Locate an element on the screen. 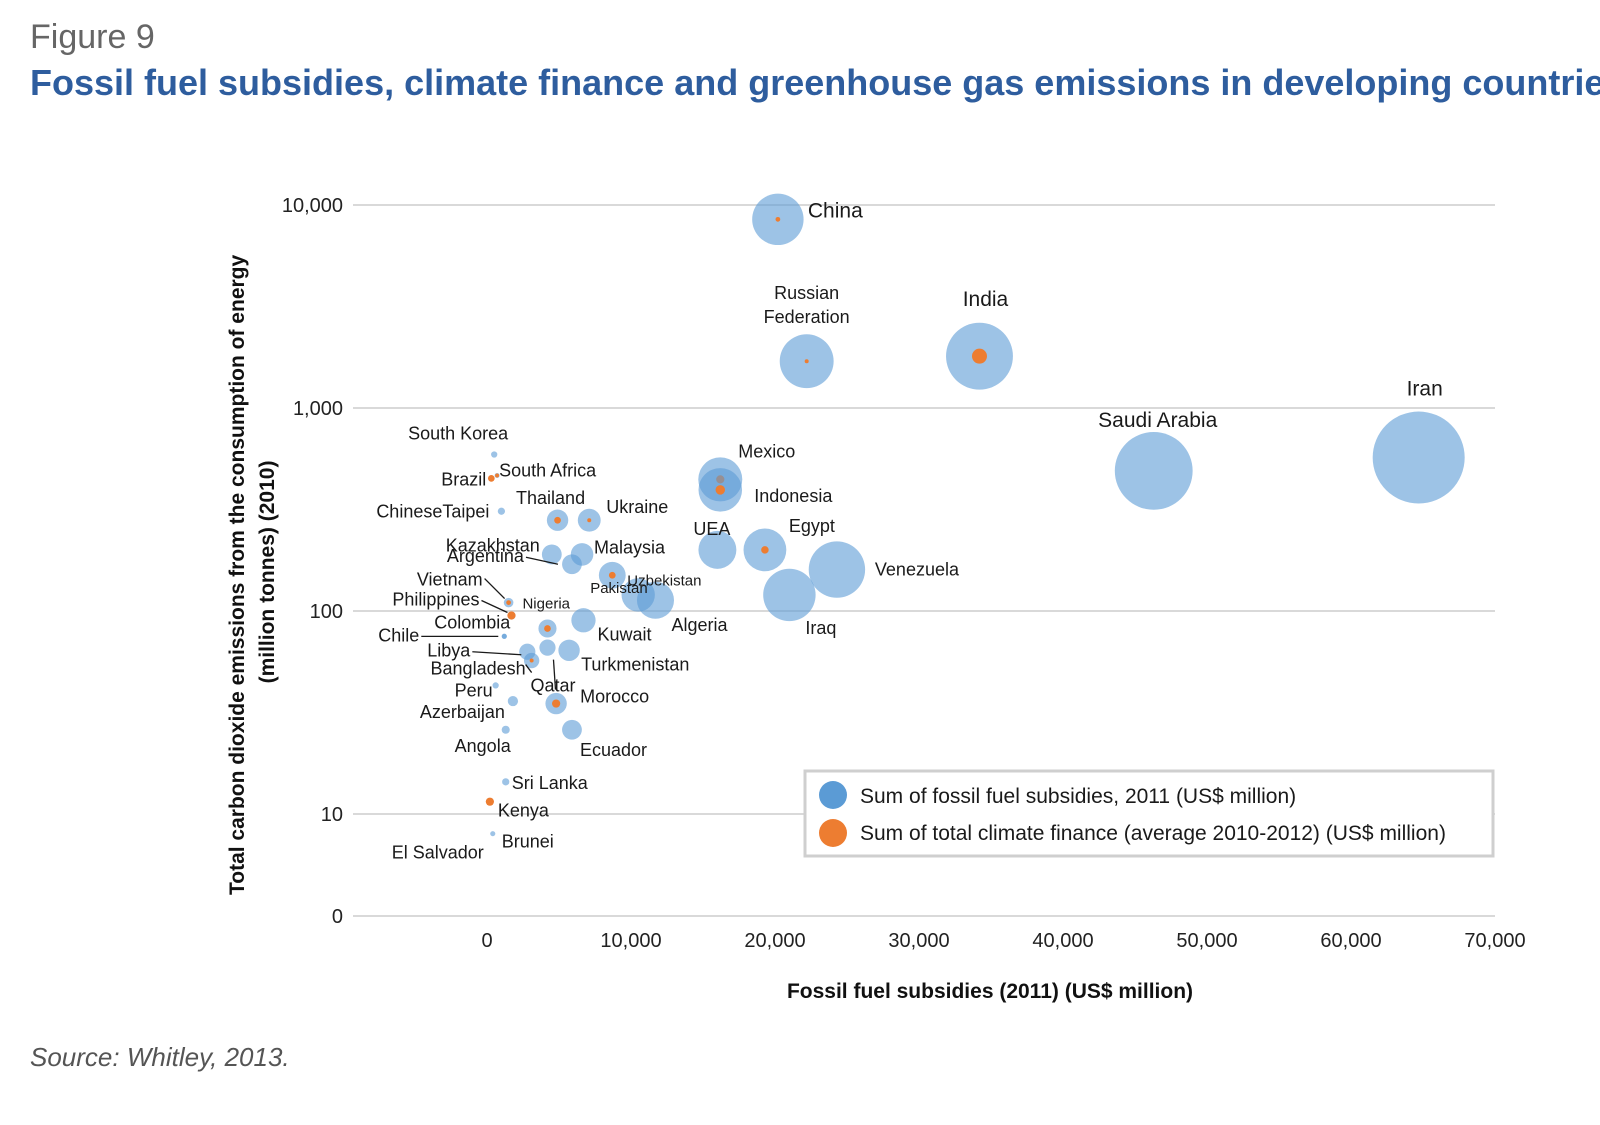 The height and width of the screenshot is (1125, 1600). x-tick-label: 30,000 is located at coordinates (918, 941).